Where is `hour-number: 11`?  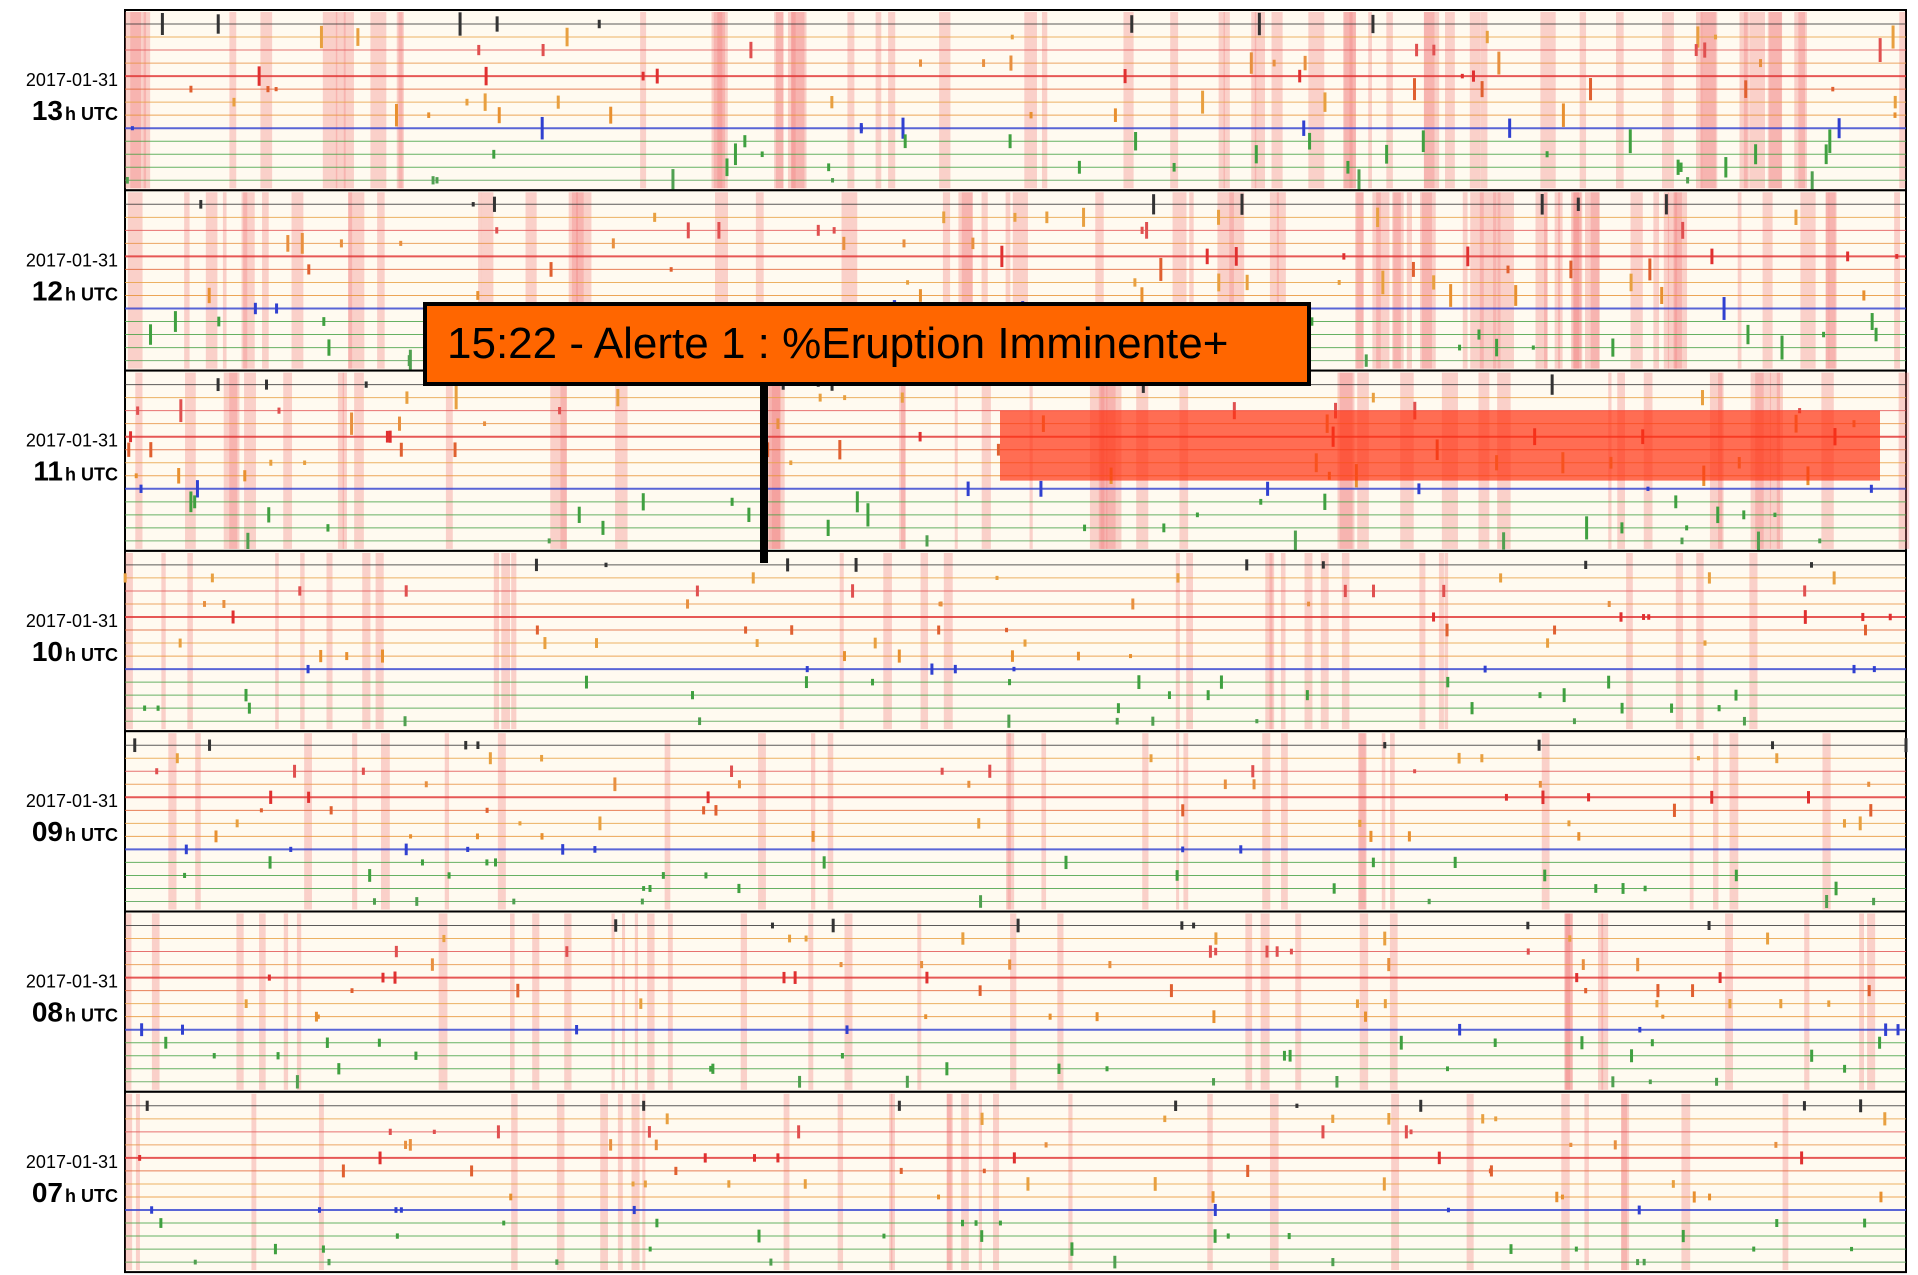 hour-number: 11 is located at coordinates (48, 471).